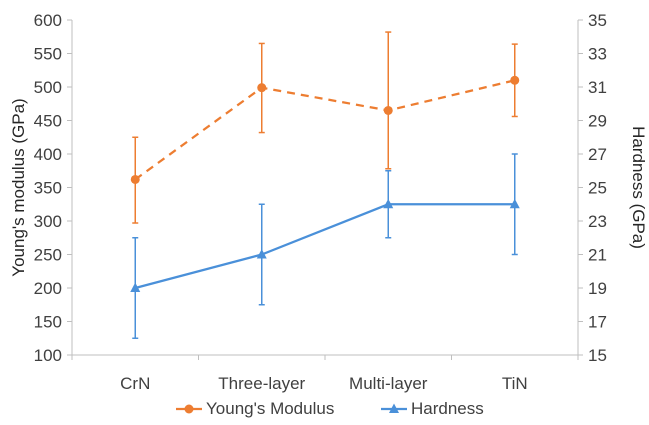  Describe the element at coordinates (135, 383) in the screenshot. I see `x-tick-label: CrN` at that location.